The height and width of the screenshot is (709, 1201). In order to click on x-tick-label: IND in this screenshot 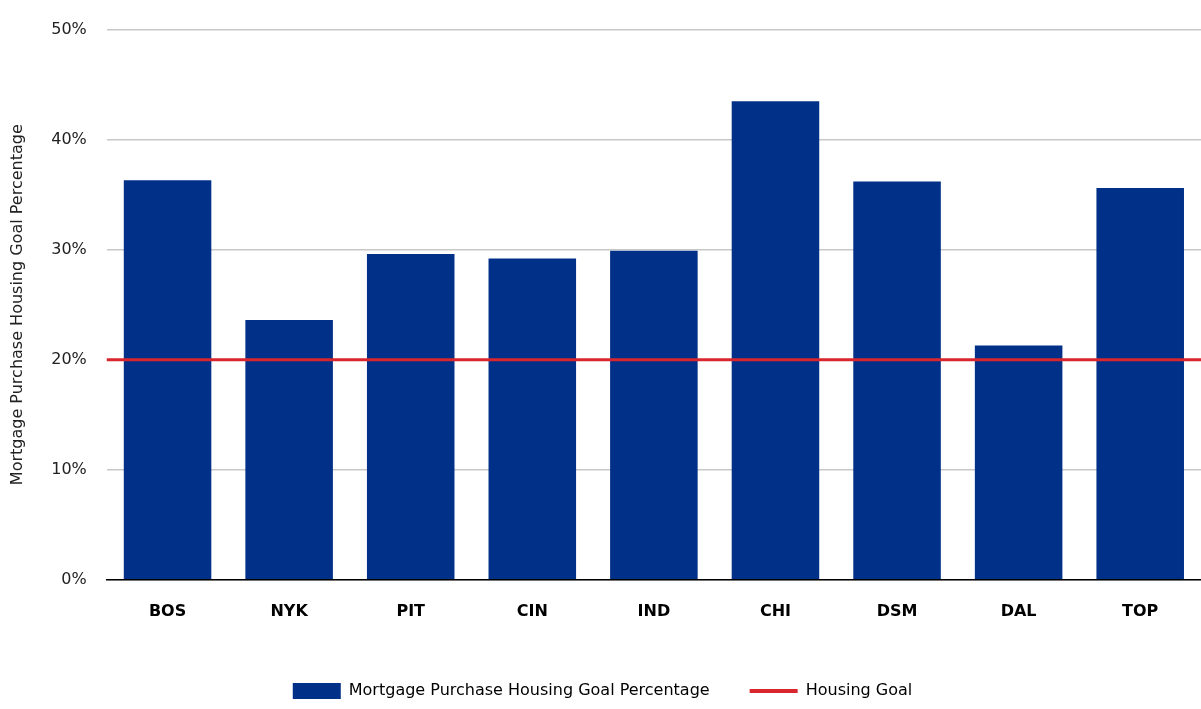, I will do `click(654, 610)`.